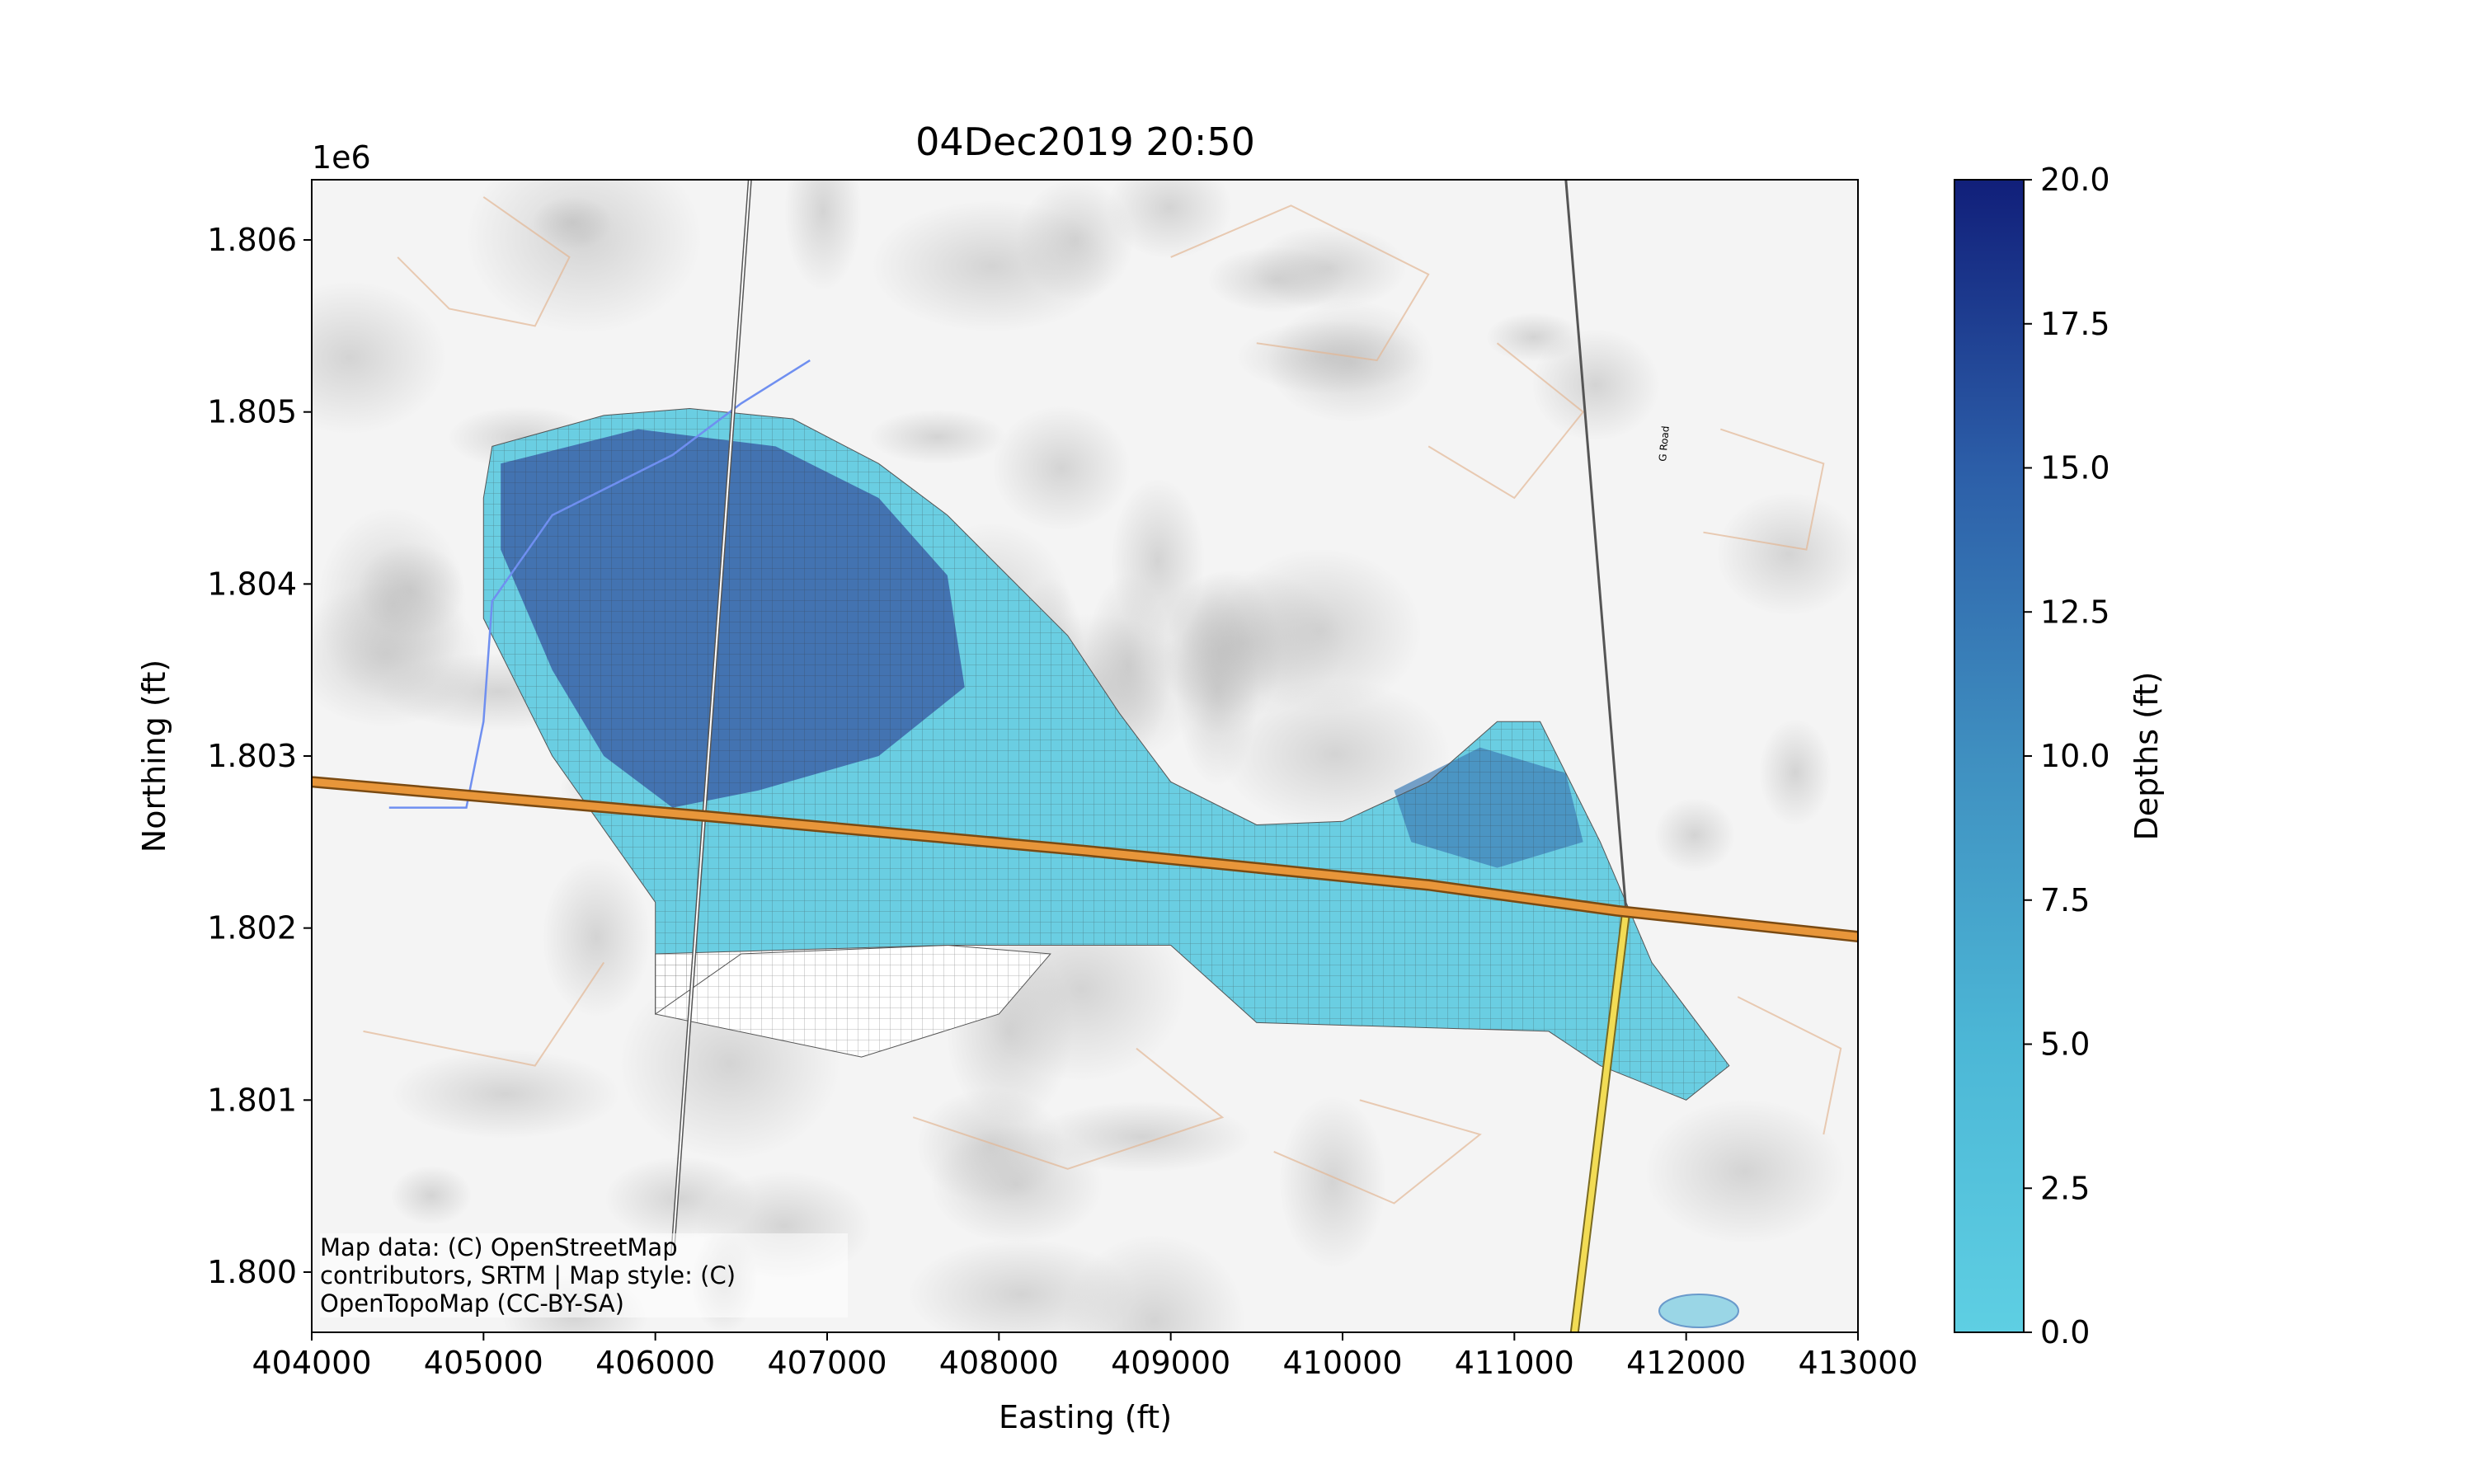 The height and width of the screenshot is (1484, 2474). What do you see at coordinates (528, 1275) in the screenshot?
I see `attribution-line-2: contributors, SRTM | Map style: (C)` at bounding box center [528, 1275].